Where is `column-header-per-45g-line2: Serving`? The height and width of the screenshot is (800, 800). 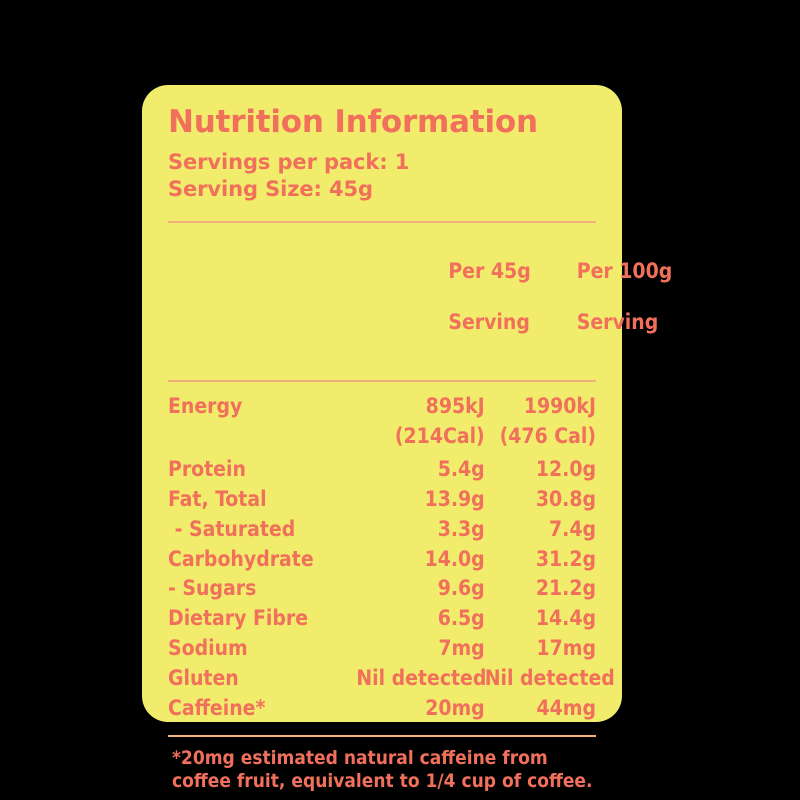
column-header-per-45g-line2: Serving is located at coordinates (489, 322).